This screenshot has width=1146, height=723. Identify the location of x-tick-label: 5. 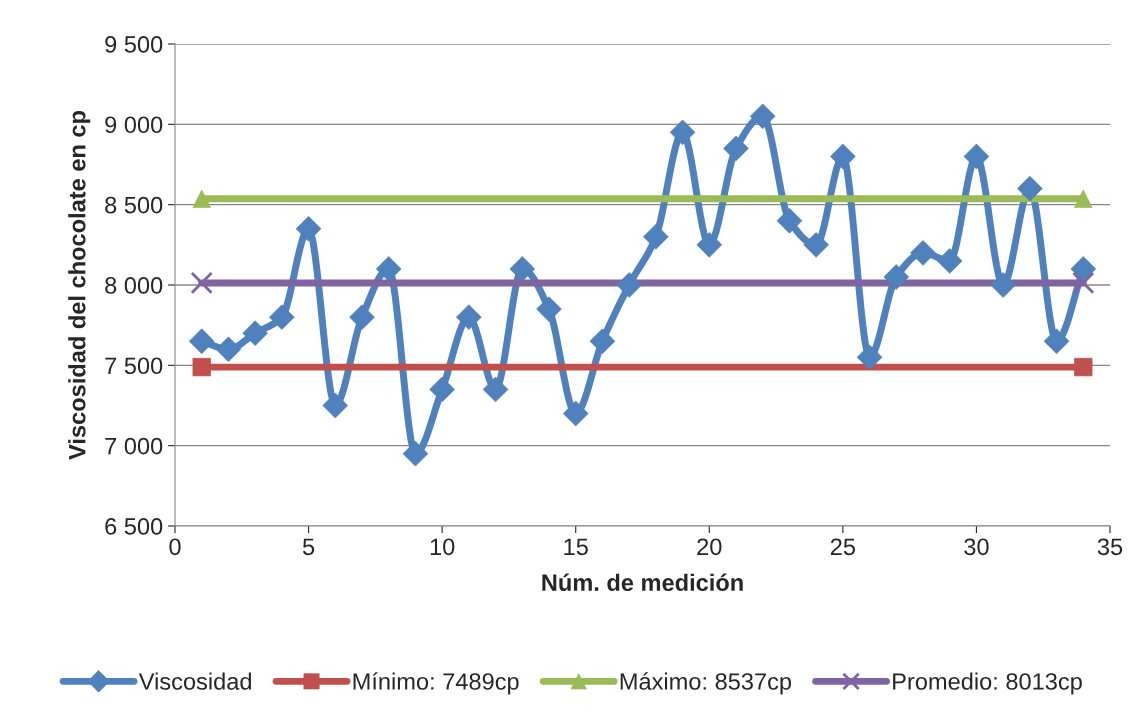
(308, 547).